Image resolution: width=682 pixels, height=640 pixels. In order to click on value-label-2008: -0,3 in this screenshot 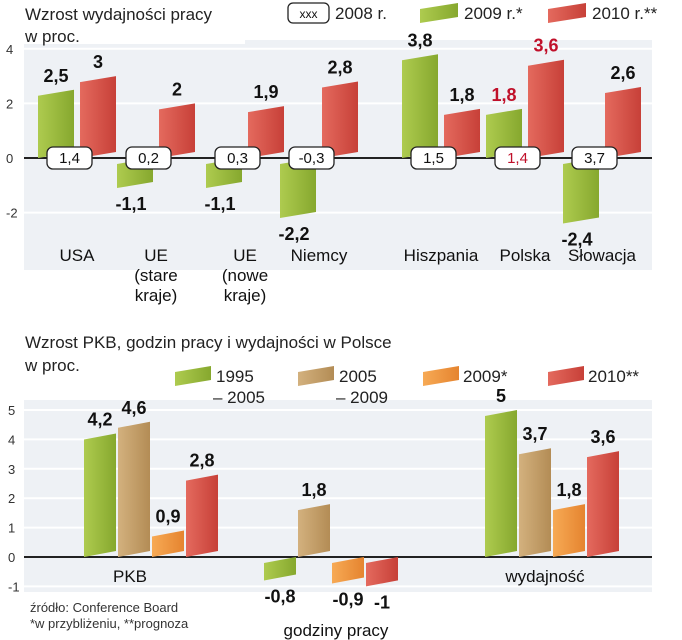, I will do `click(312, 158)`.